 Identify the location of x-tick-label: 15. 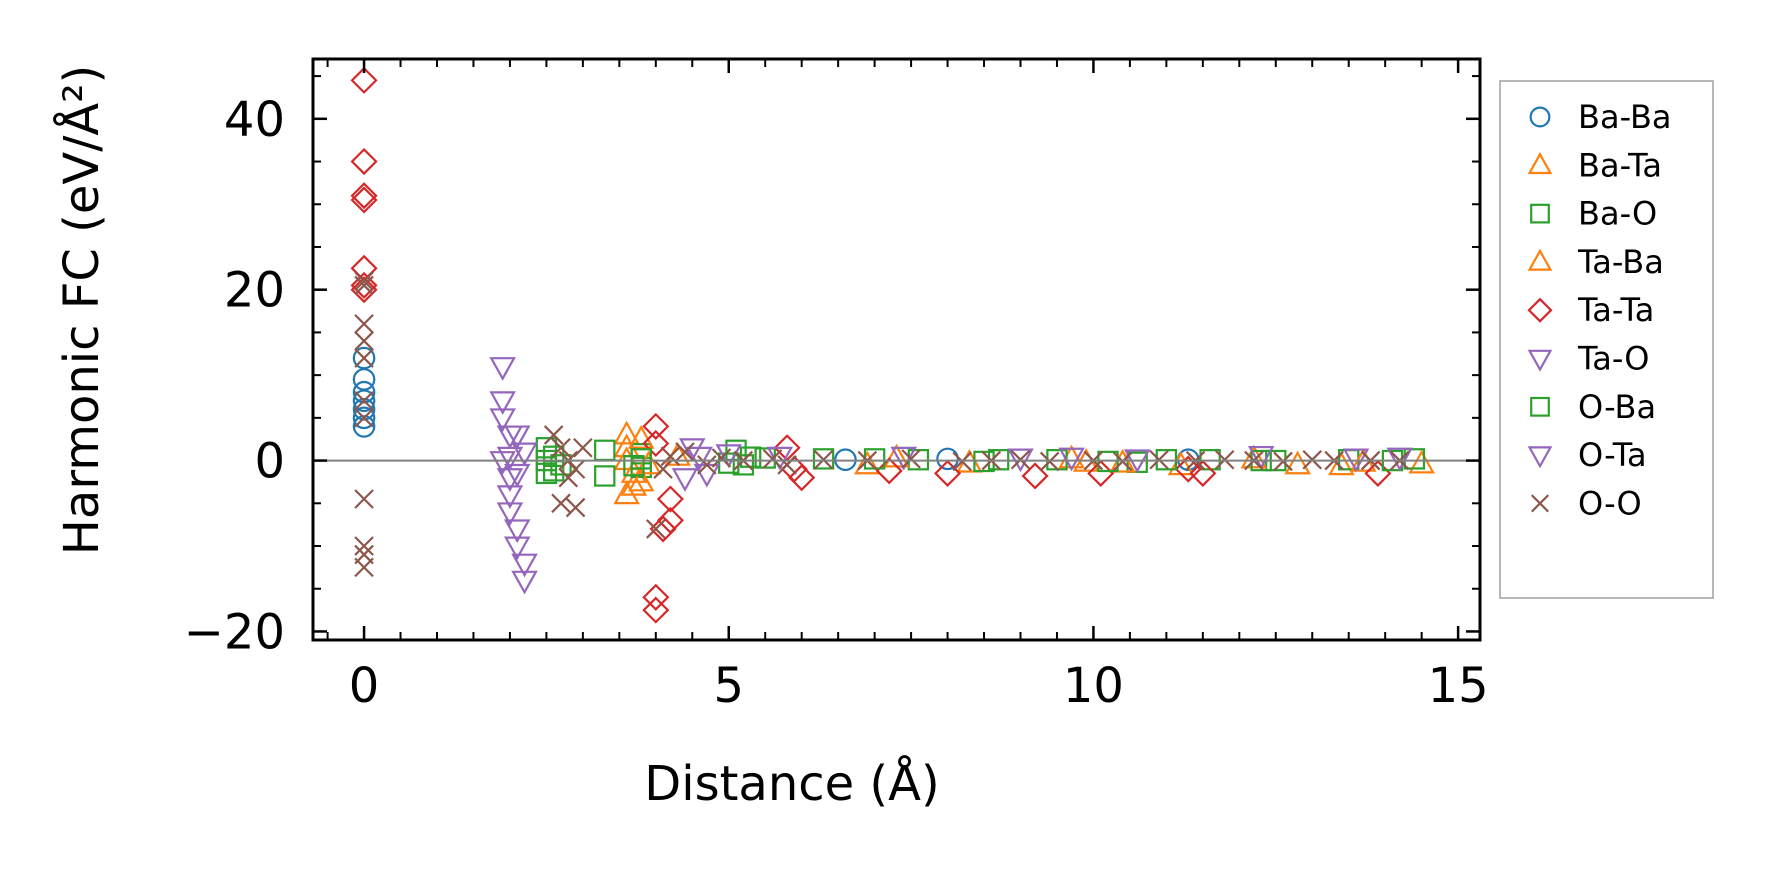
(1458, 686).